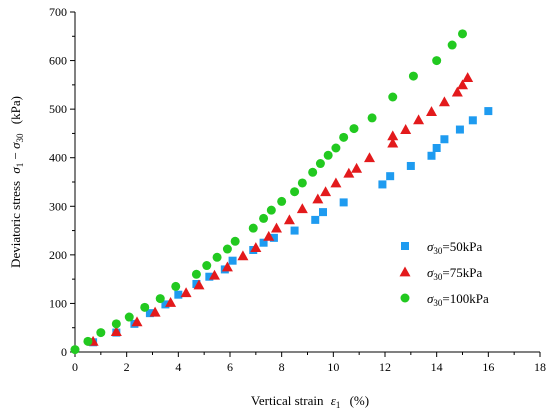 The height and width of the screenshot is (420, 550). I want to click on x-tick-label: 2, so click(127, 367).